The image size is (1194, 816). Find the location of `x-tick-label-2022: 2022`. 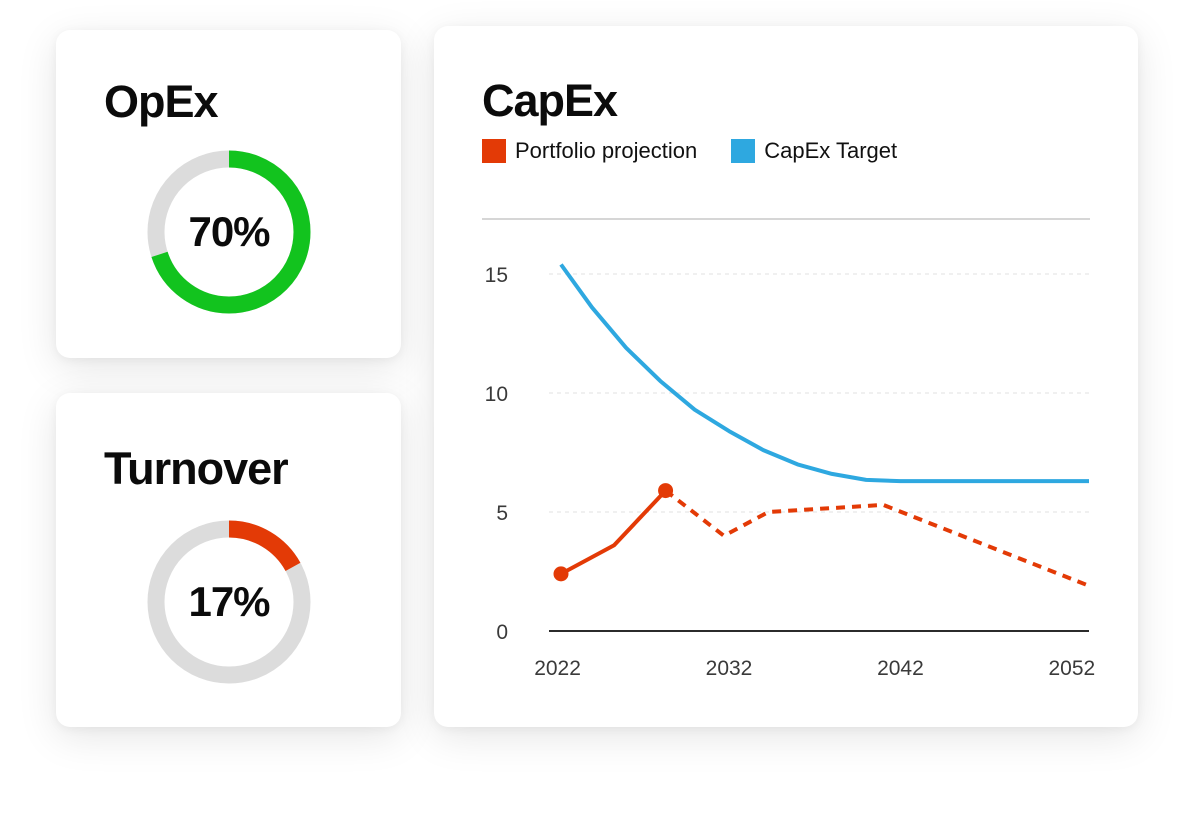

x-tick-label-2022: 2022 is located at coordinates (557, 668).